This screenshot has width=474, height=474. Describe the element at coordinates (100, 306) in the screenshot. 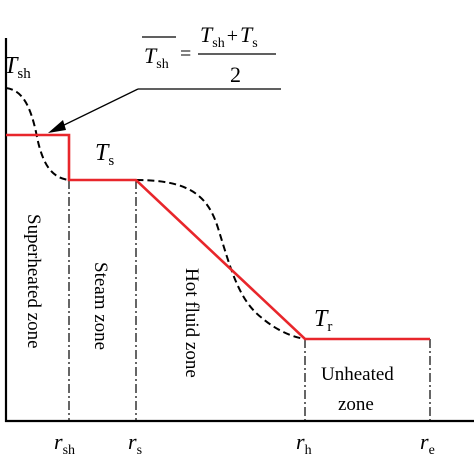

I see `zone-steam: Steam zone` at that location.